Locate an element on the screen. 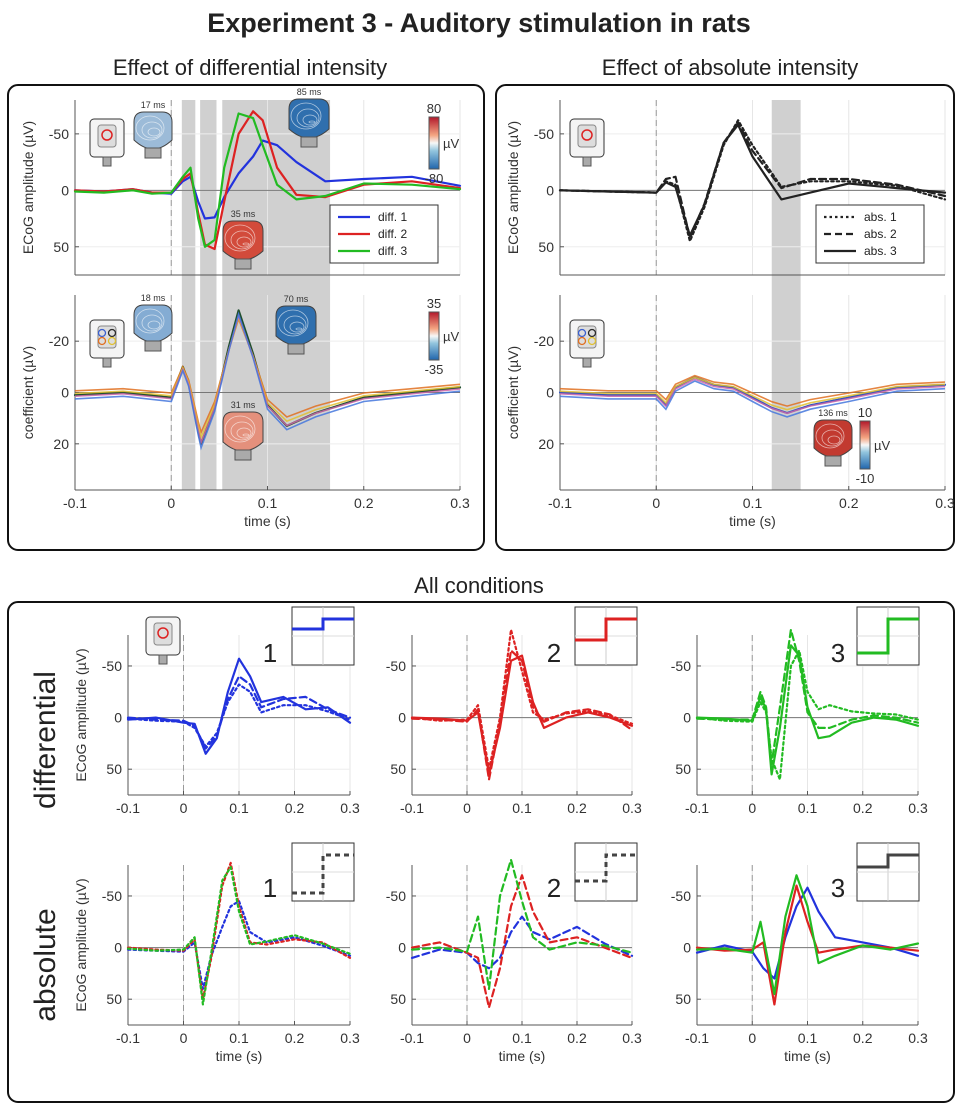 The width and height of the screenshot is (959, 1108). head-skull is located at coordinates (107, 337).